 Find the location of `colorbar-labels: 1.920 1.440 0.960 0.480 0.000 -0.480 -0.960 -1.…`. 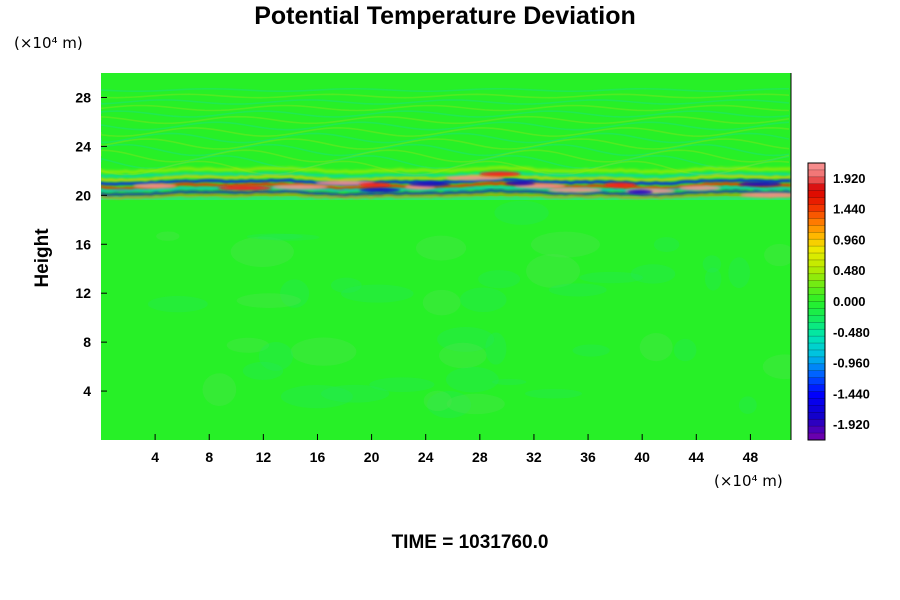

colorbar-labels: 1.920 1.440 0.960 0.480 0.000 -0.480 -0.960 -1.… is located at coordinates (851, 301).